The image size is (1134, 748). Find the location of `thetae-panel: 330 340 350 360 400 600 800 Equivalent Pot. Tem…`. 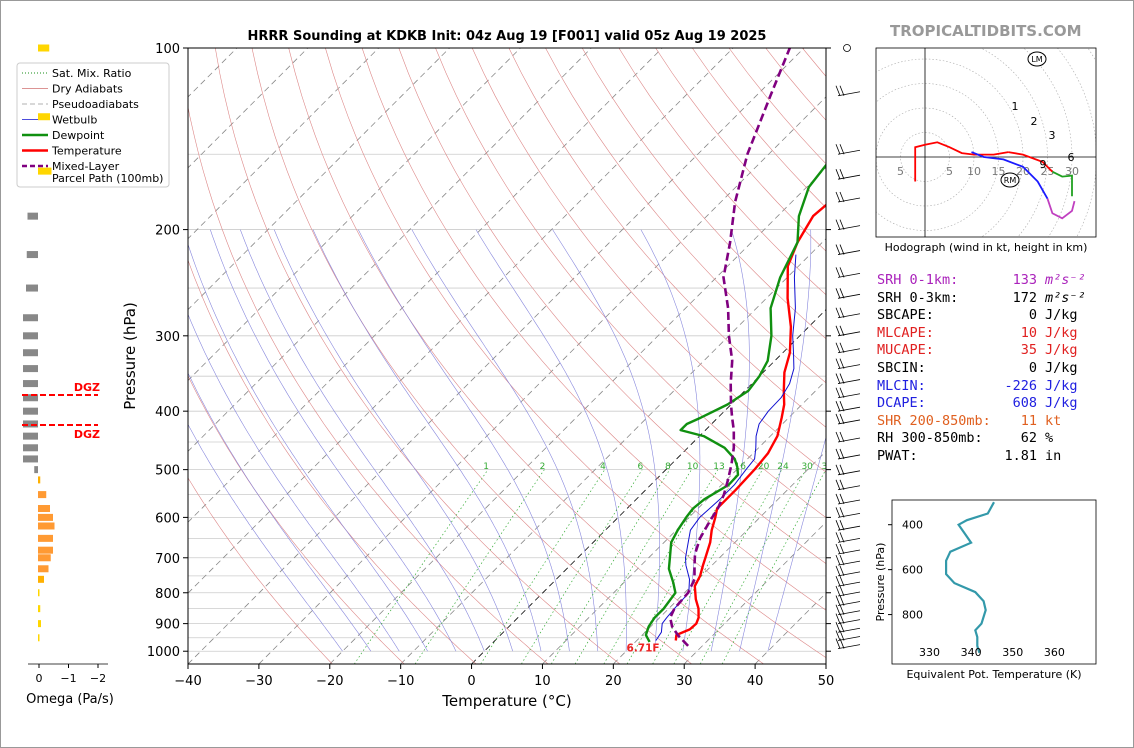

thetae-panel: 330 340 350 360 400 600 800 Equivalent Pot. Tem… is located at coordinates (985, 590).